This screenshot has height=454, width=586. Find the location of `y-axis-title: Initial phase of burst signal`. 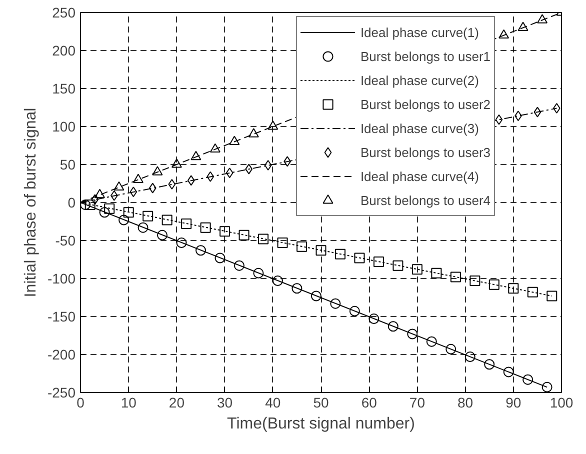

y-axis-title: Initial phase of burst signal is located at coordinates (31, 203).